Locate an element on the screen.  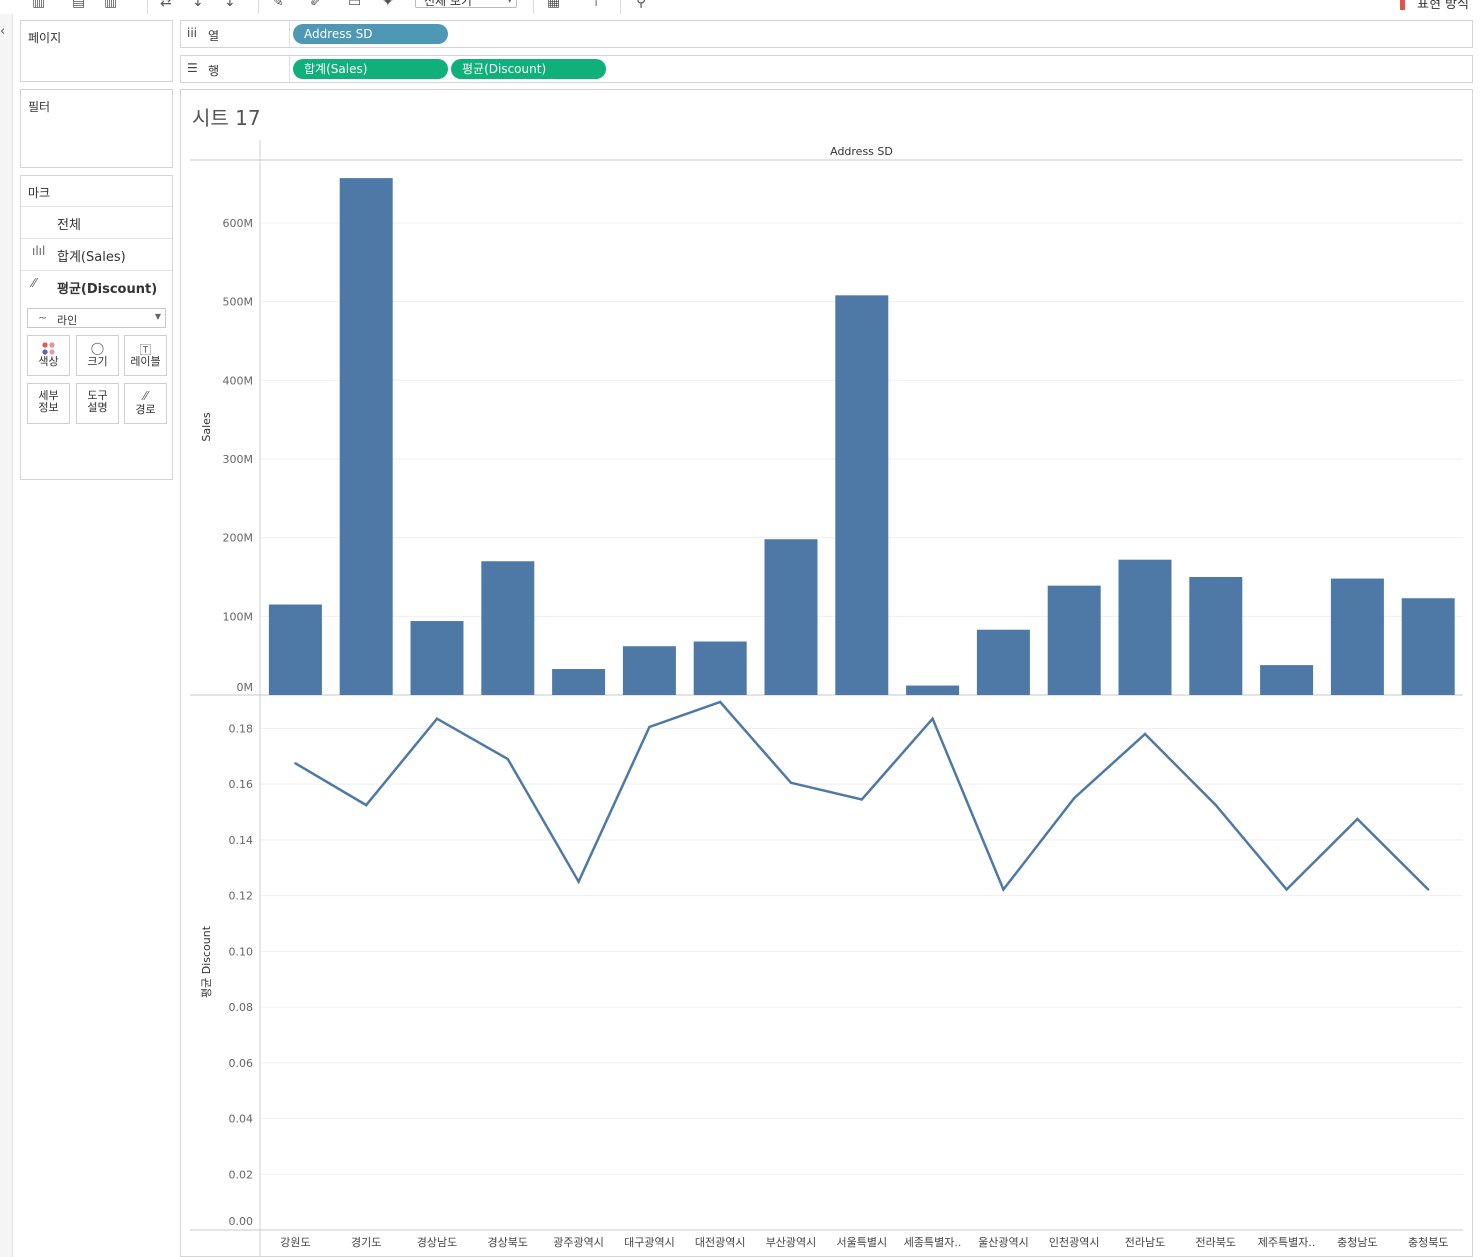
pill-avg-discount: 평균(Discount) is located at coordinates (528, 69).